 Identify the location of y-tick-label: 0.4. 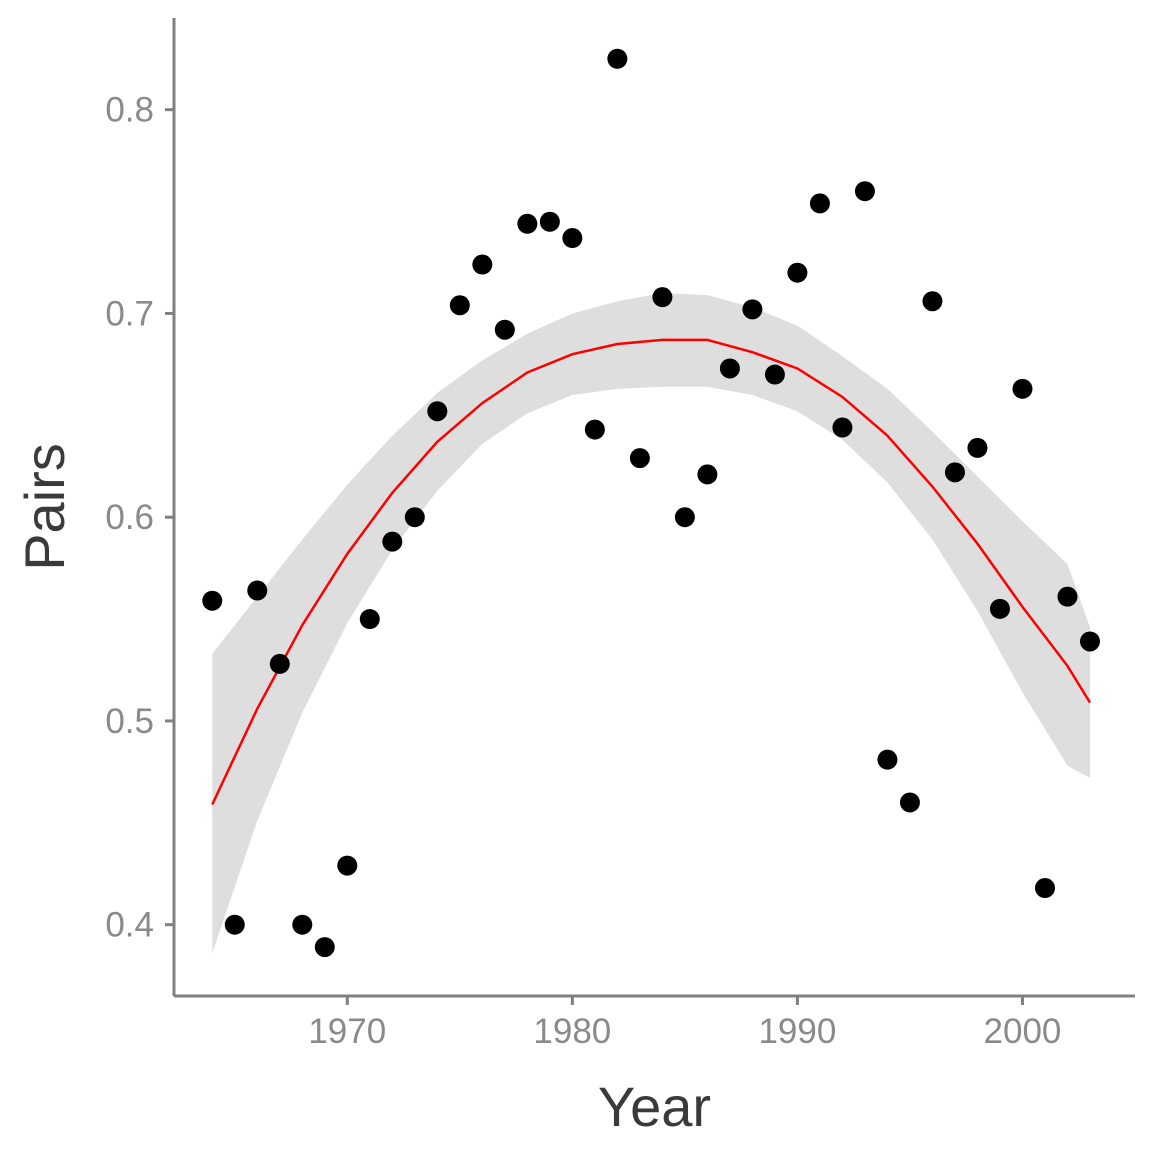
(129, 925).